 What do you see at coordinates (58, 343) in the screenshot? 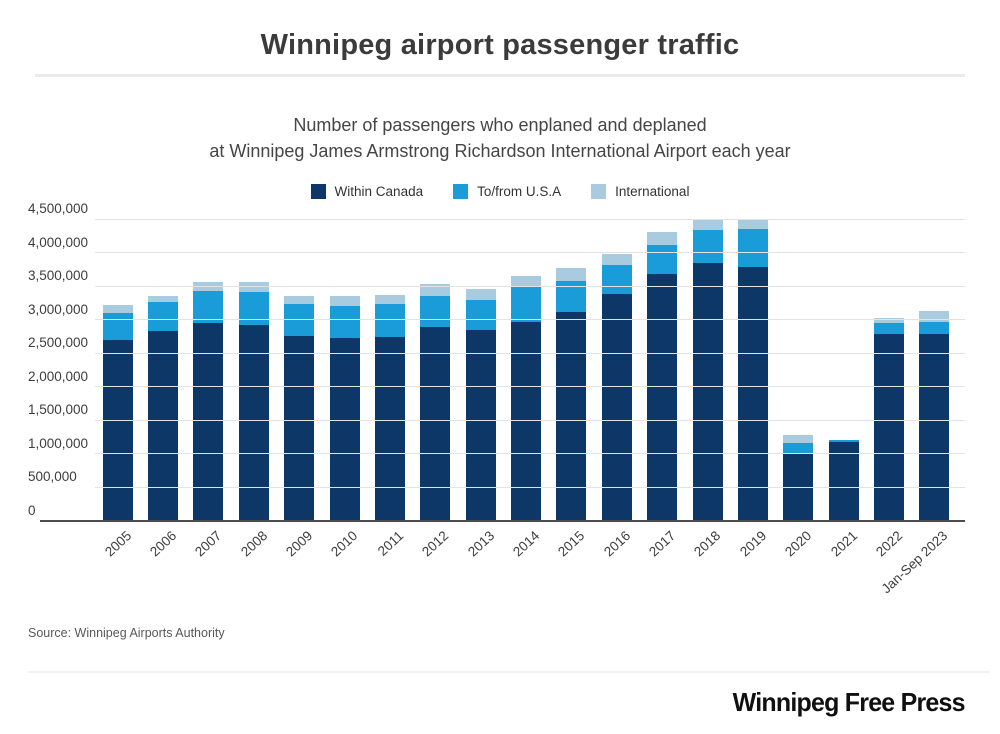
I see `y-tick-label: 2,500,000` at bounding box center [58, 343].